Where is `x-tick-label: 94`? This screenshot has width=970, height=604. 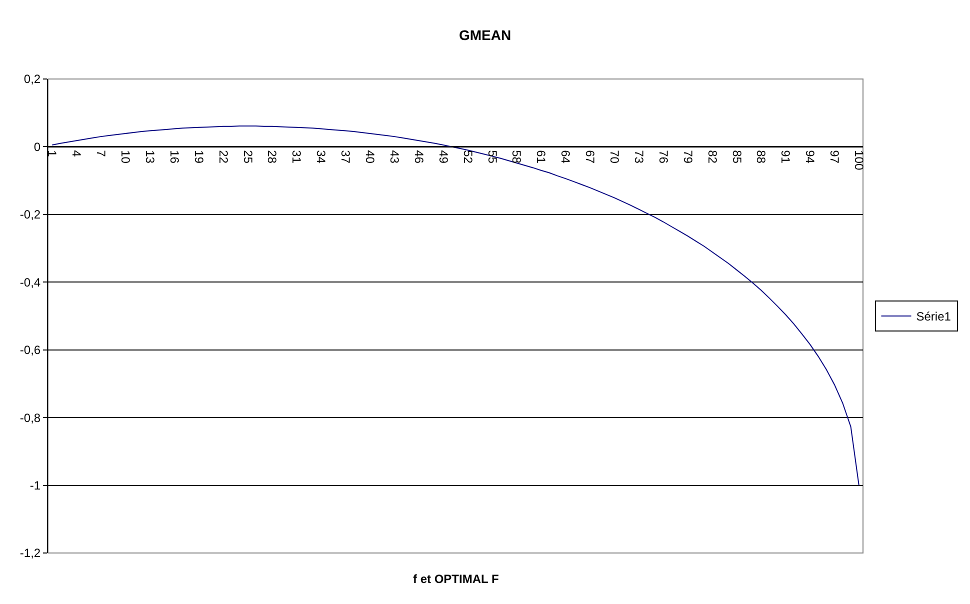
x-tick-label: 94 is located at coordinates (810, 157).